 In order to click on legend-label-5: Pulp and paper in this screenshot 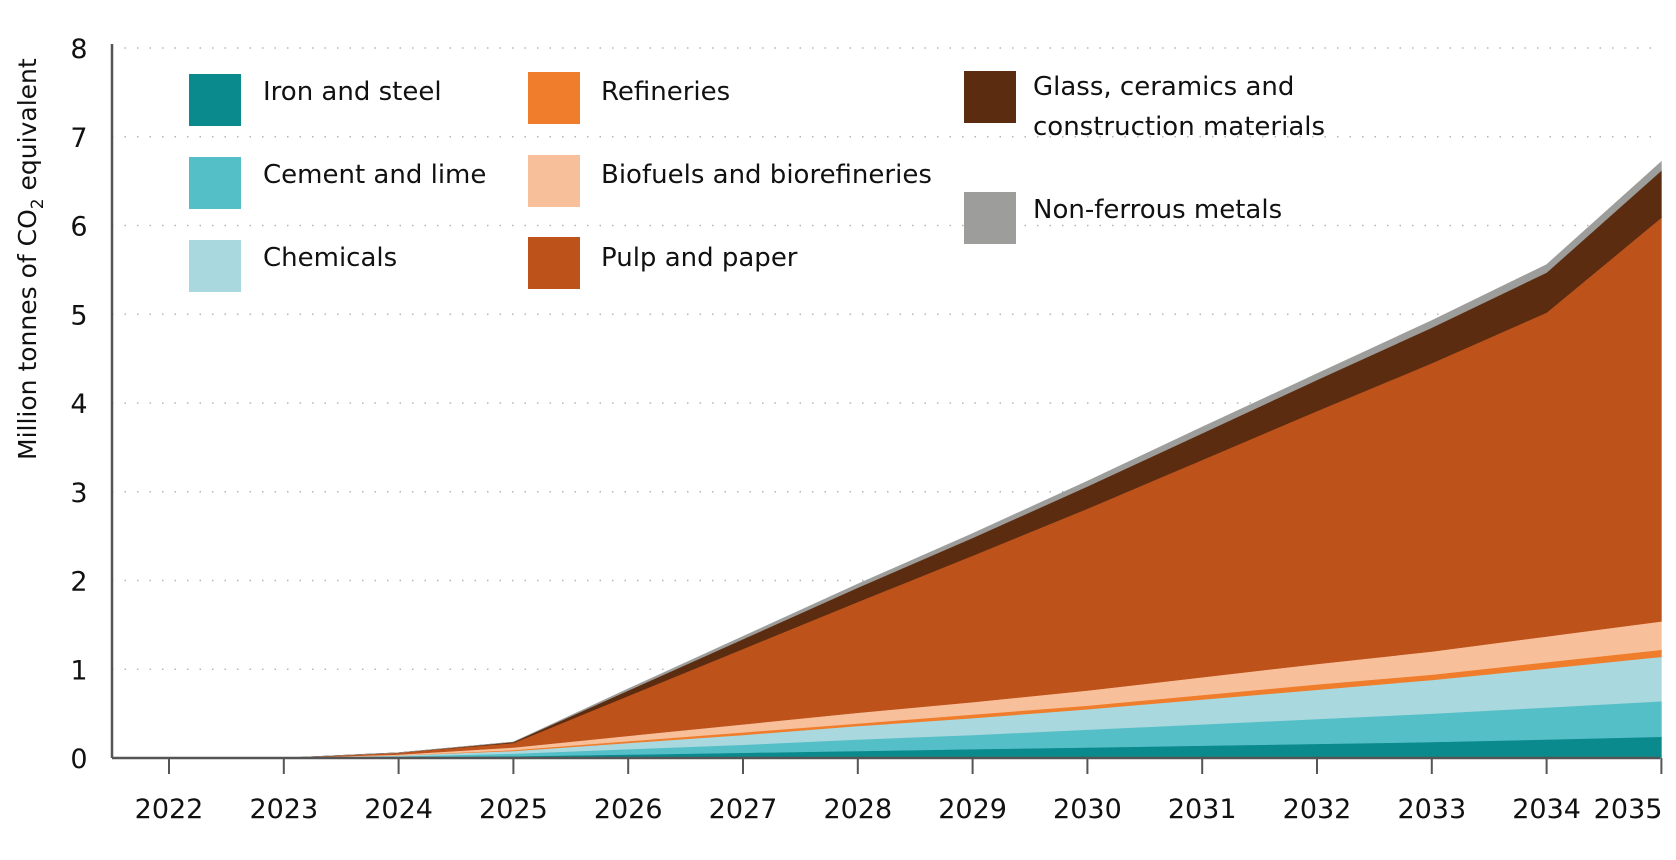, I will do `click(699, 258)`.